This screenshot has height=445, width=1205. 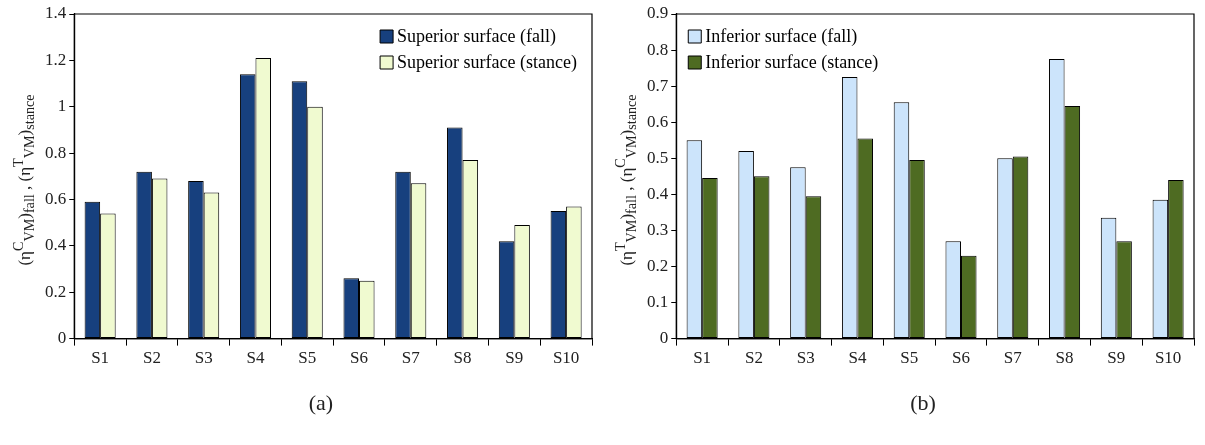 What do you see at coordinates (658, 229) in the screenshot?
I see `y-tick-label: 0.3` at bounding box center [658, 229].